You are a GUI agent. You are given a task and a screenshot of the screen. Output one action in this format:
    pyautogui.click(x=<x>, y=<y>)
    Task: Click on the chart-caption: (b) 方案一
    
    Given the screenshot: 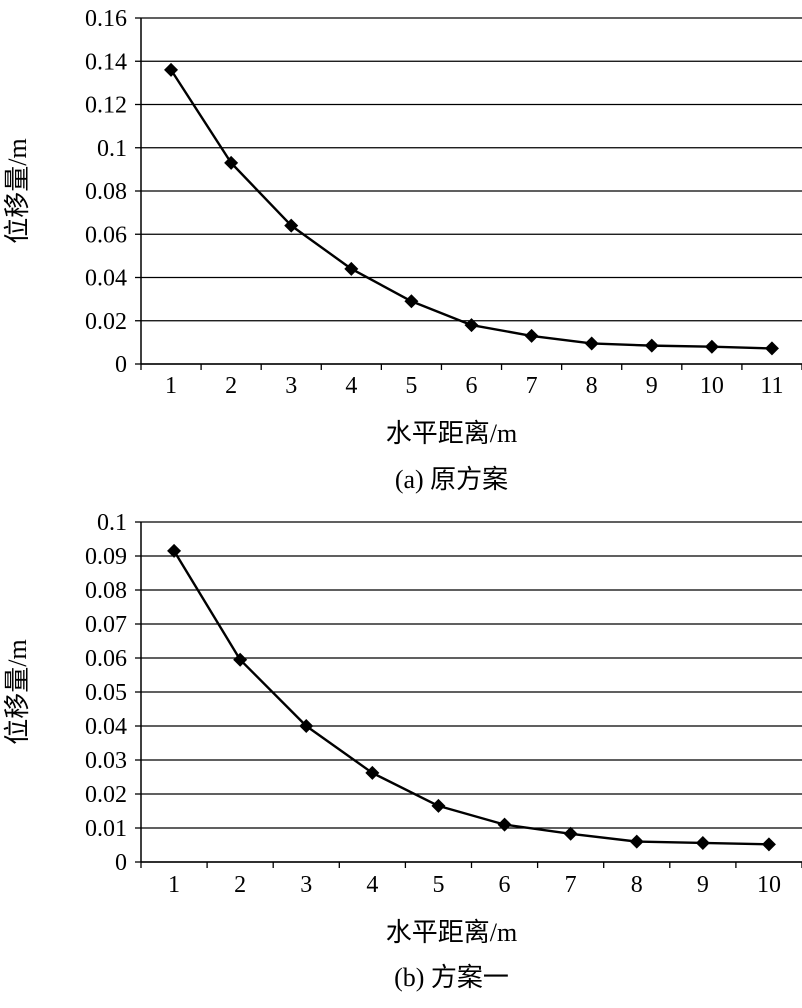 What is the action you would take?
    pyautogui.click(x=451, y=977)
    